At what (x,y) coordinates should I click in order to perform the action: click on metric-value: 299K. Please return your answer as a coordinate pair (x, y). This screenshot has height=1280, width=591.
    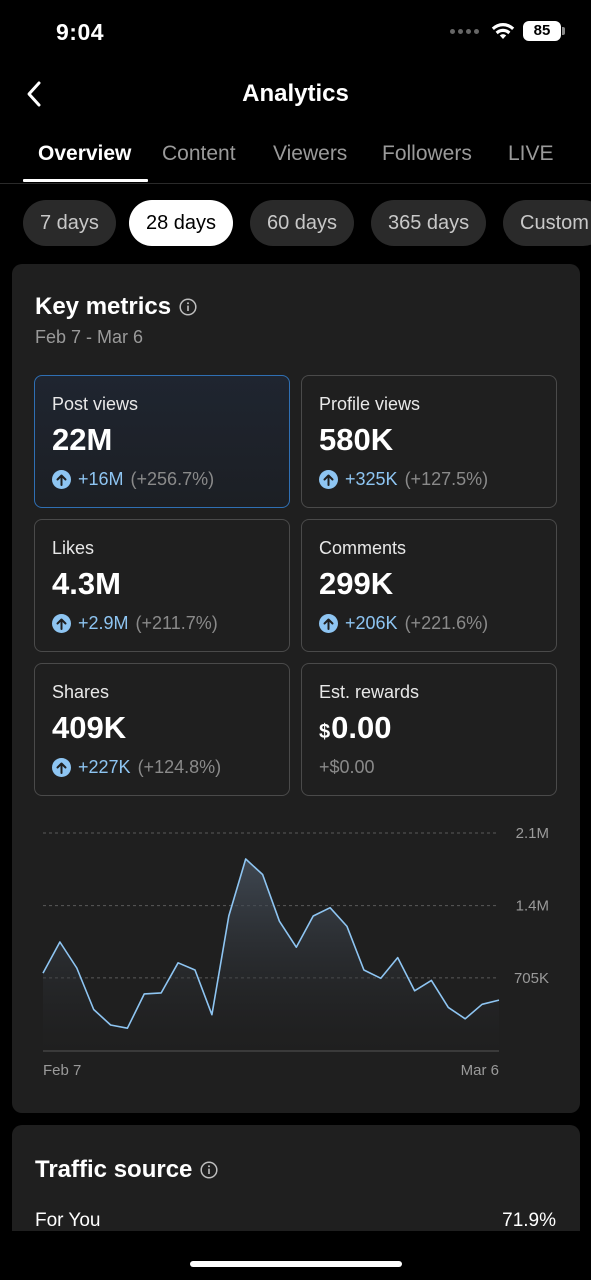
    Looking at the image, I should click on (356, 583).